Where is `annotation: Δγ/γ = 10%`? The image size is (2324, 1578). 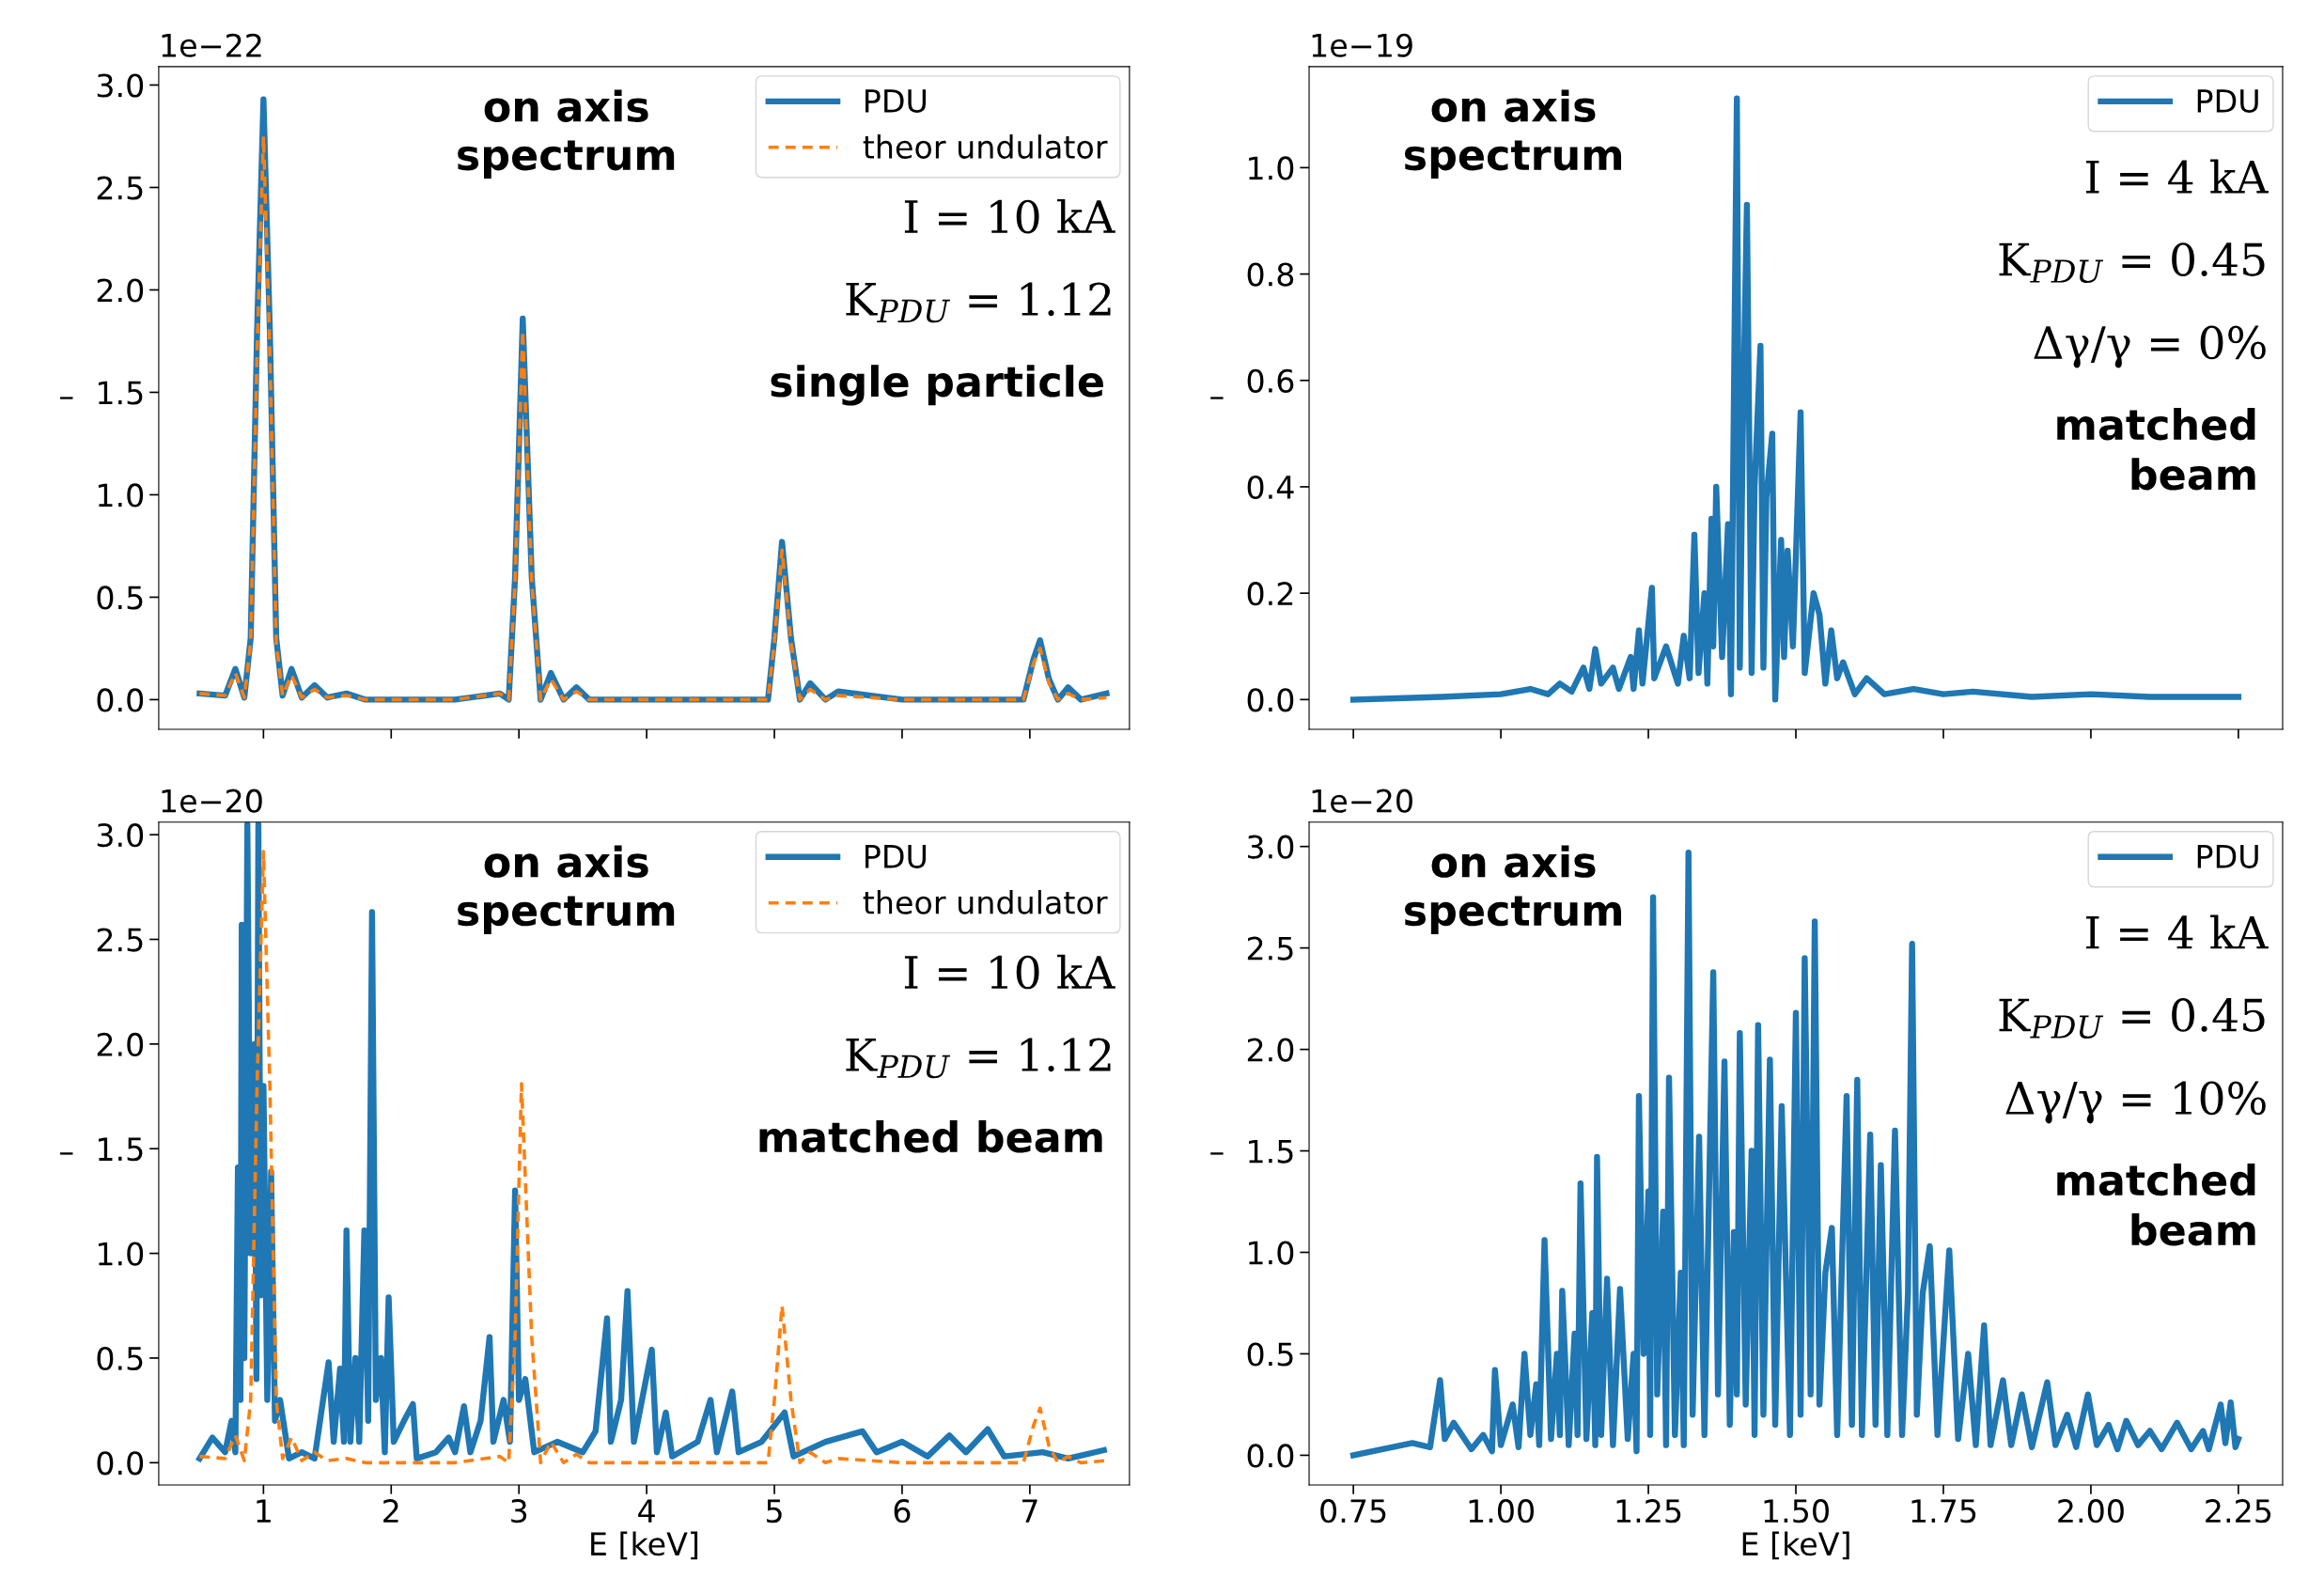 annotation: Δγ/γ = 10% is located at coordinates (2135, 1102).